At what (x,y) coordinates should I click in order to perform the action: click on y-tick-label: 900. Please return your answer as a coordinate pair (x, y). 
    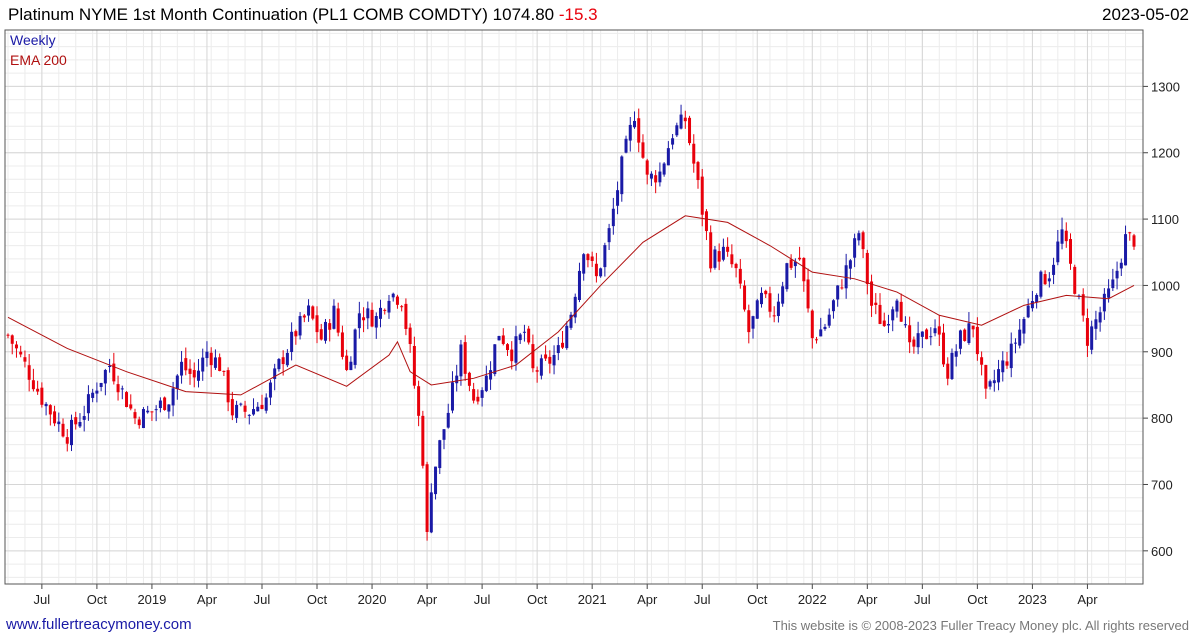
    Looking at the image, I should click on (1162, 352).